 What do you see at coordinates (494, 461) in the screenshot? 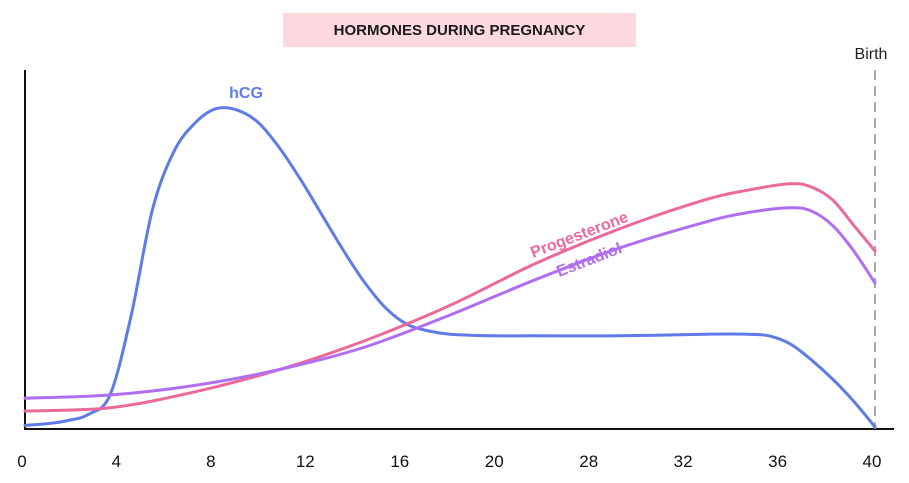
I see `x-tick-label: 20` at bounding box center [494, 461].